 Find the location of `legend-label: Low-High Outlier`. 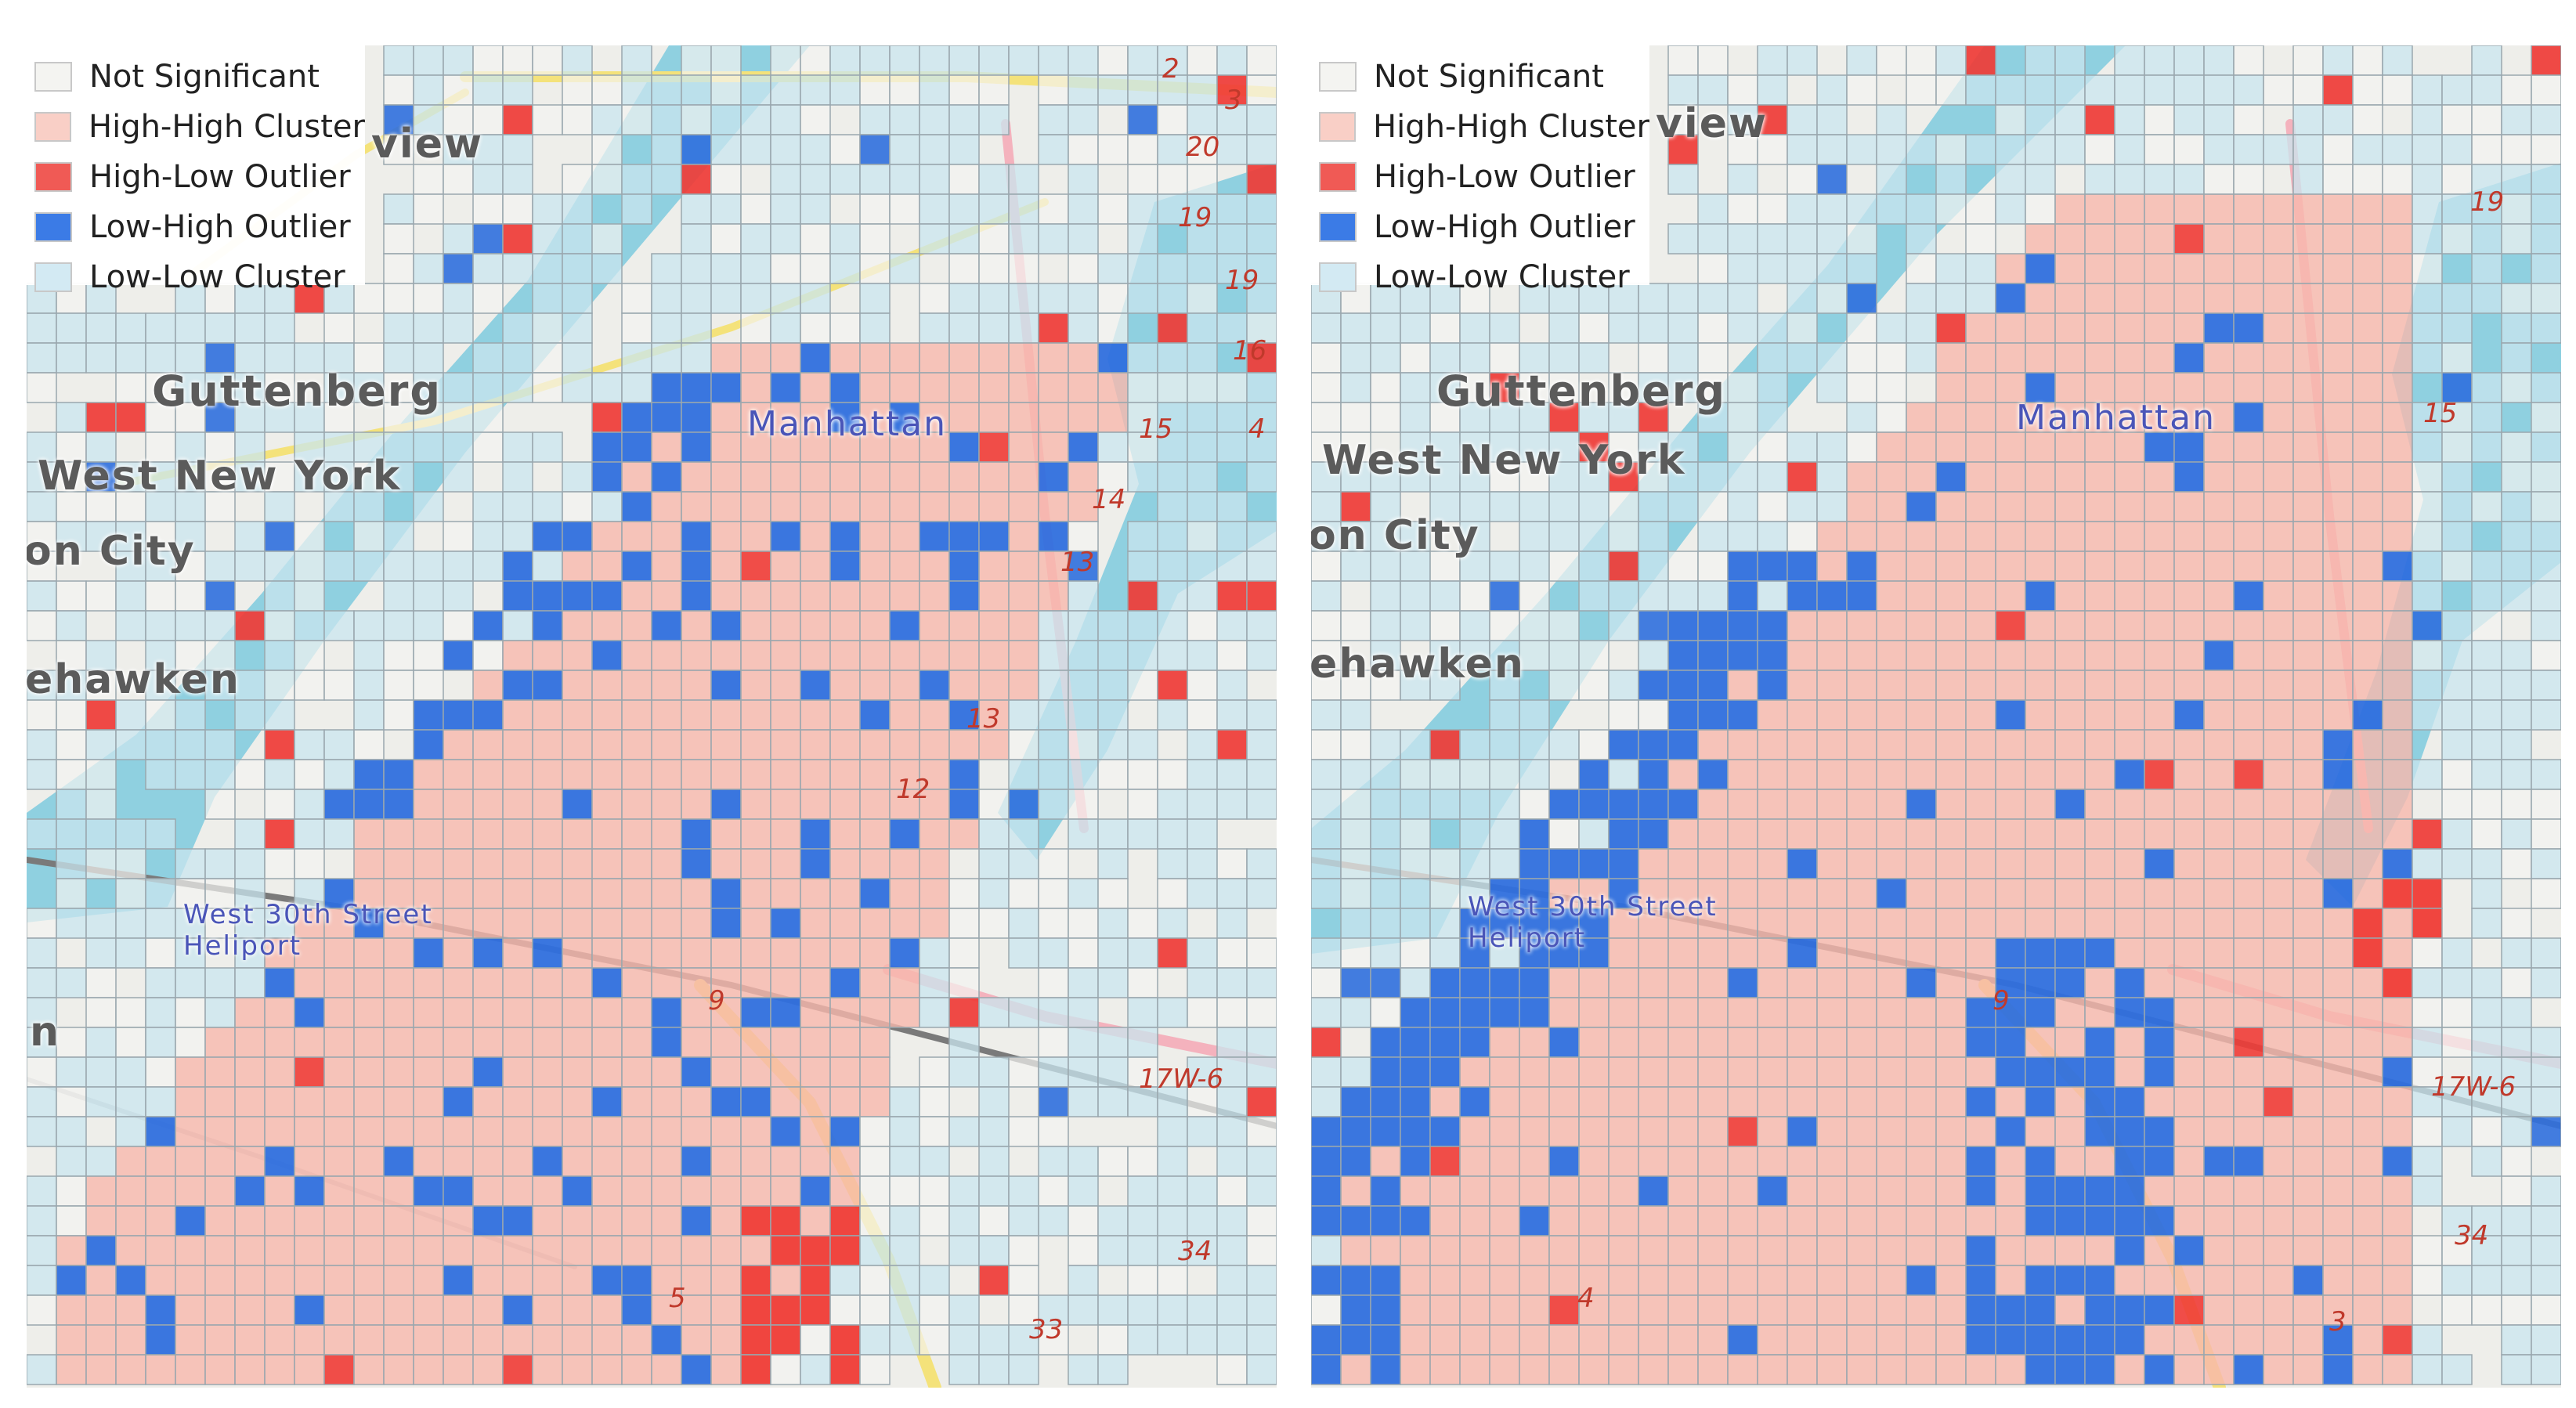

legend-label: Low-High Outlier is located at coordinates (1504, 227).